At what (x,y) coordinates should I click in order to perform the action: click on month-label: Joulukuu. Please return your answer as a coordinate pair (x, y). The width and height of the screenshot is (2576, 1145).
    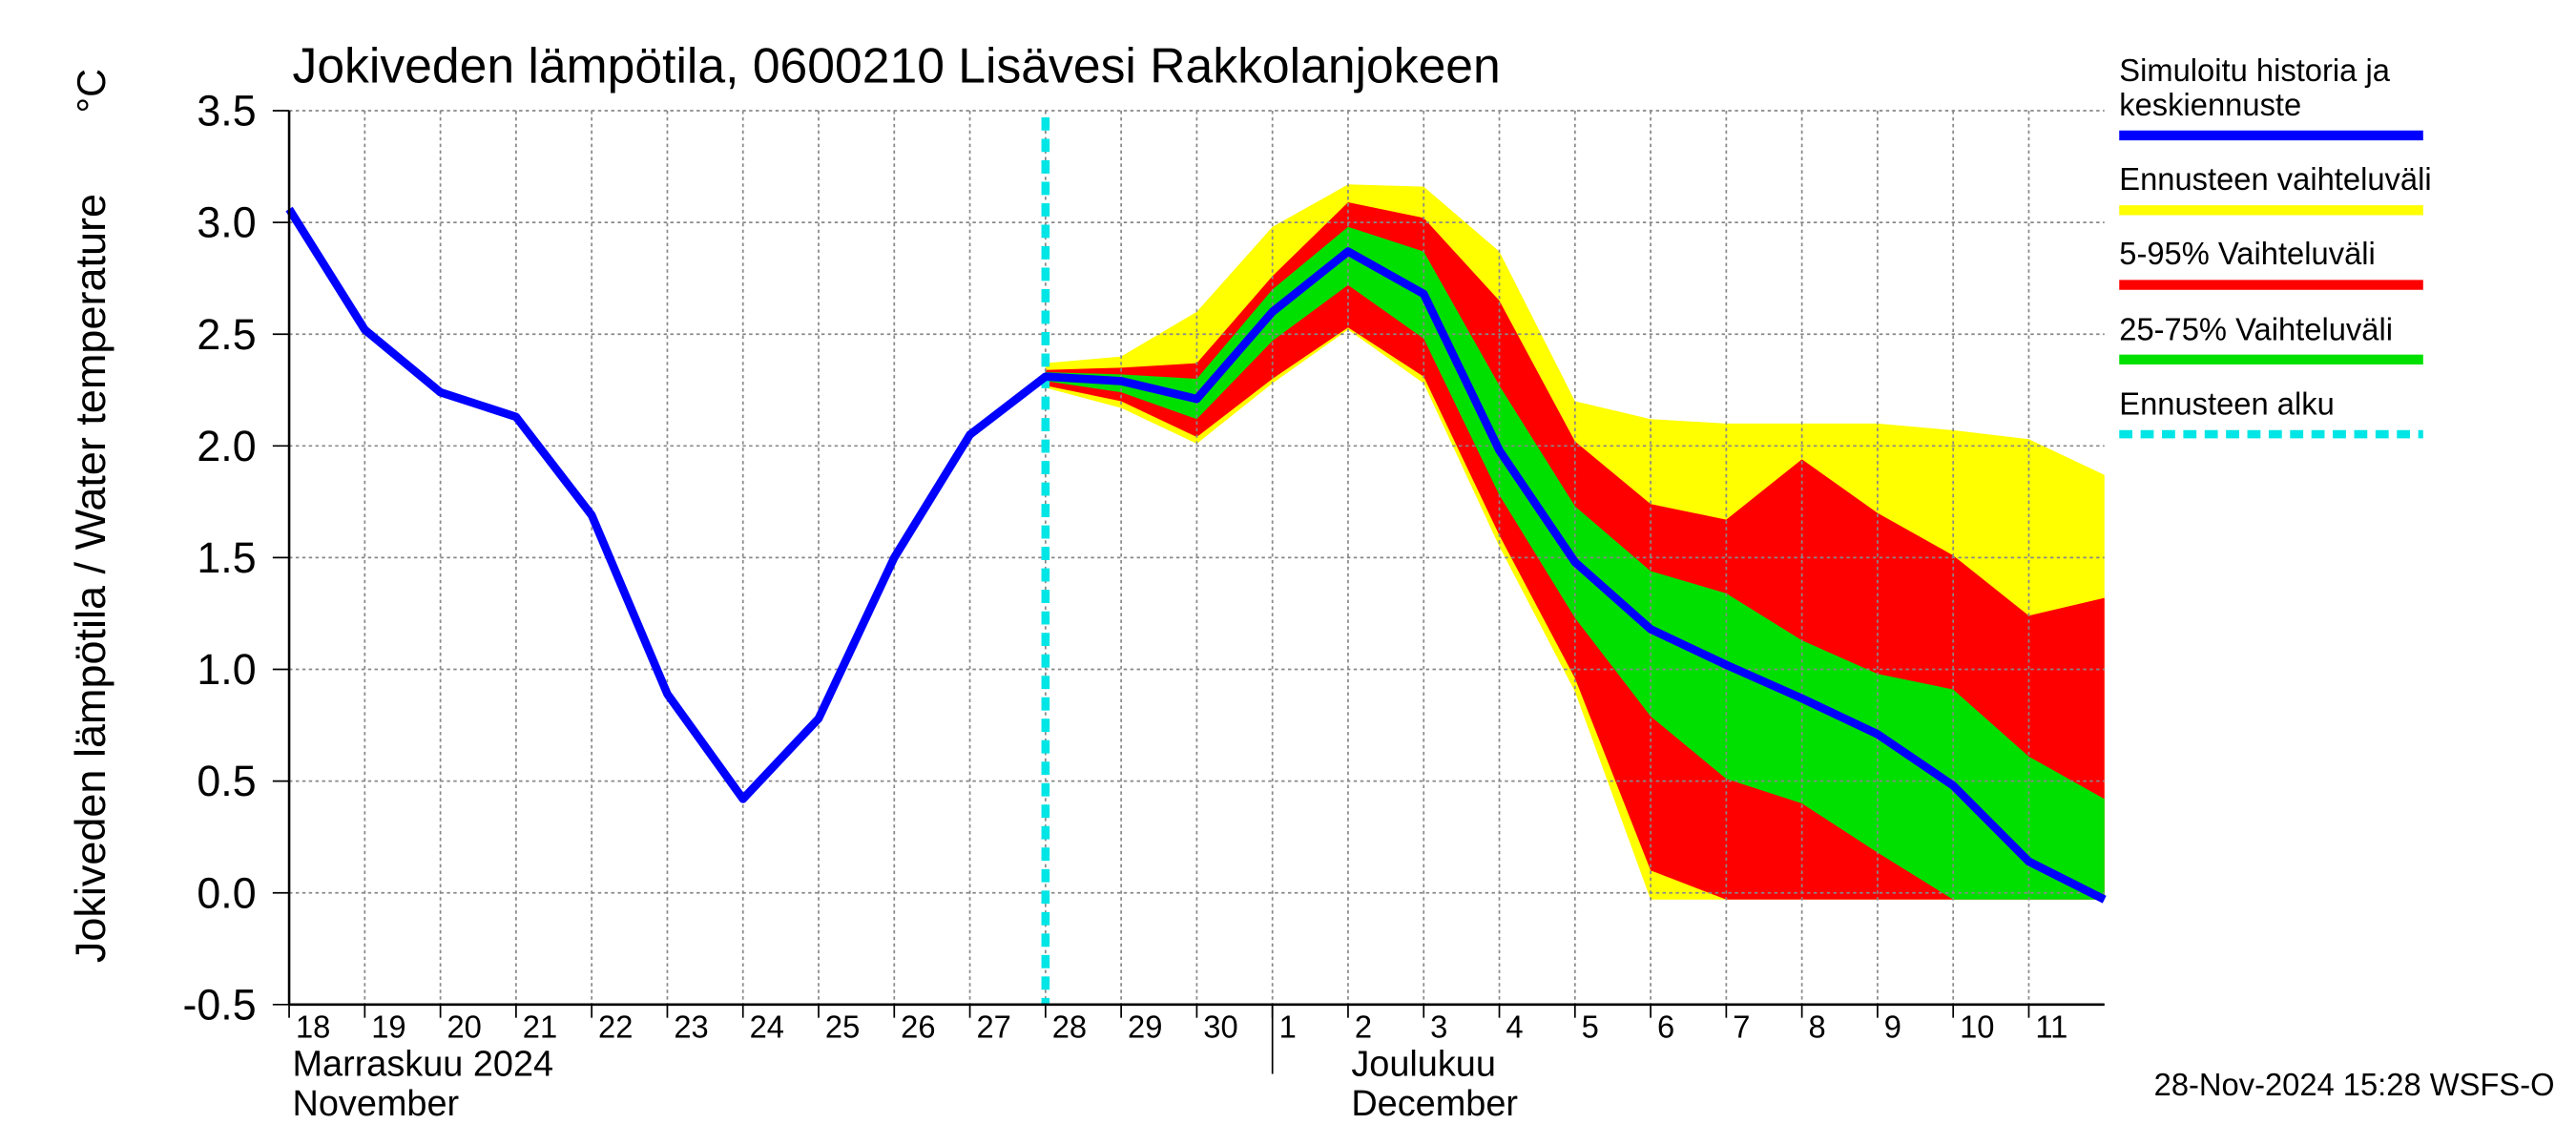
    Looking at the image, I should click on (1423, 1064).